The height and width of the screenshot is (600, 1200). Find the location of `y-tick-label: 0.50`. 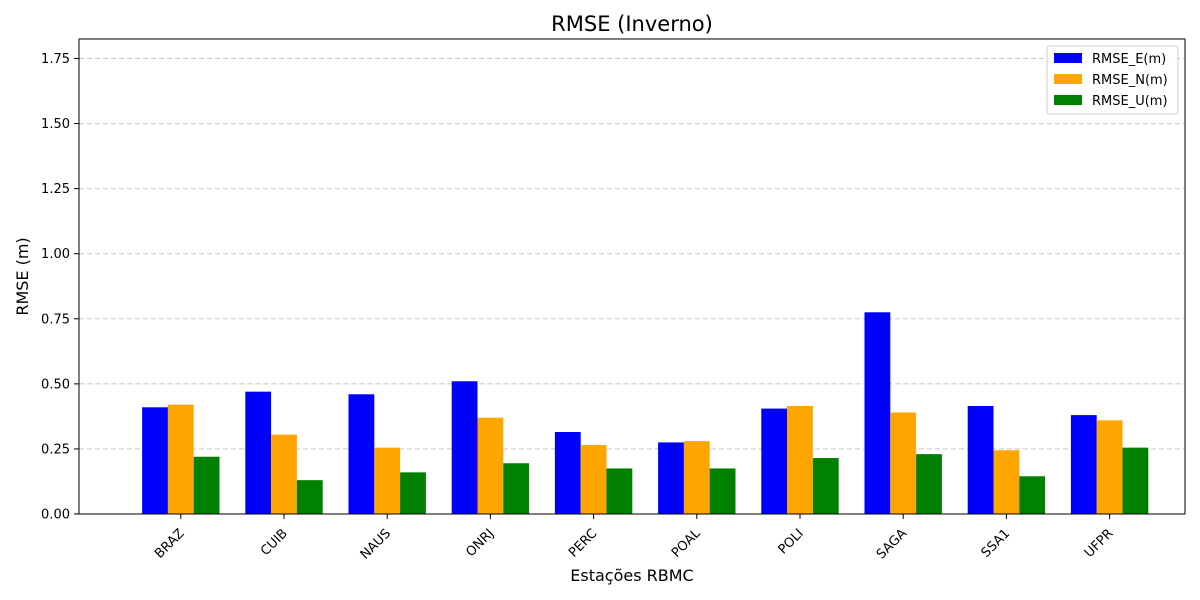

y-tick-label: 0.50 is located at coordinates (55, 384).